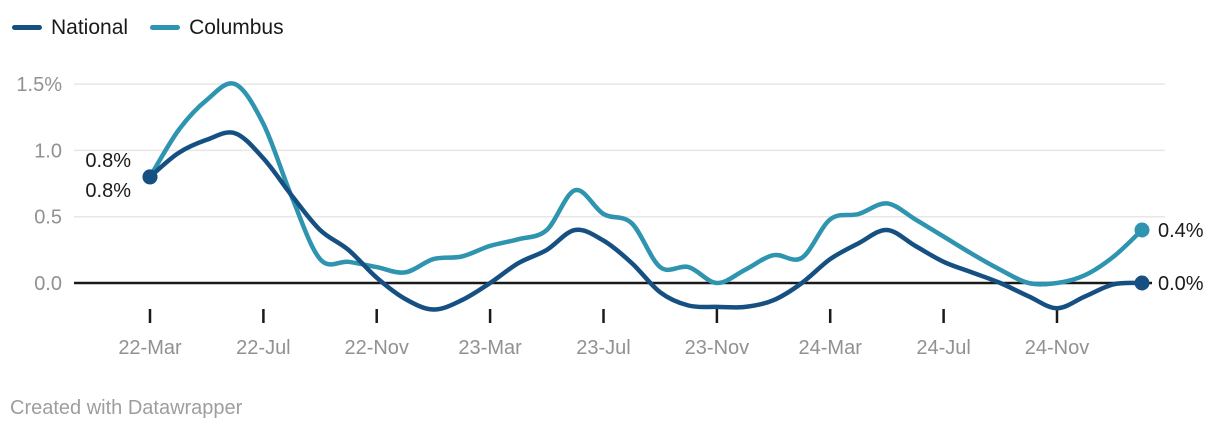 The height and width of the screenshot is (438, 1220). I want to click on end-value-label-columbus: 0.4%, so click(1181, 231).